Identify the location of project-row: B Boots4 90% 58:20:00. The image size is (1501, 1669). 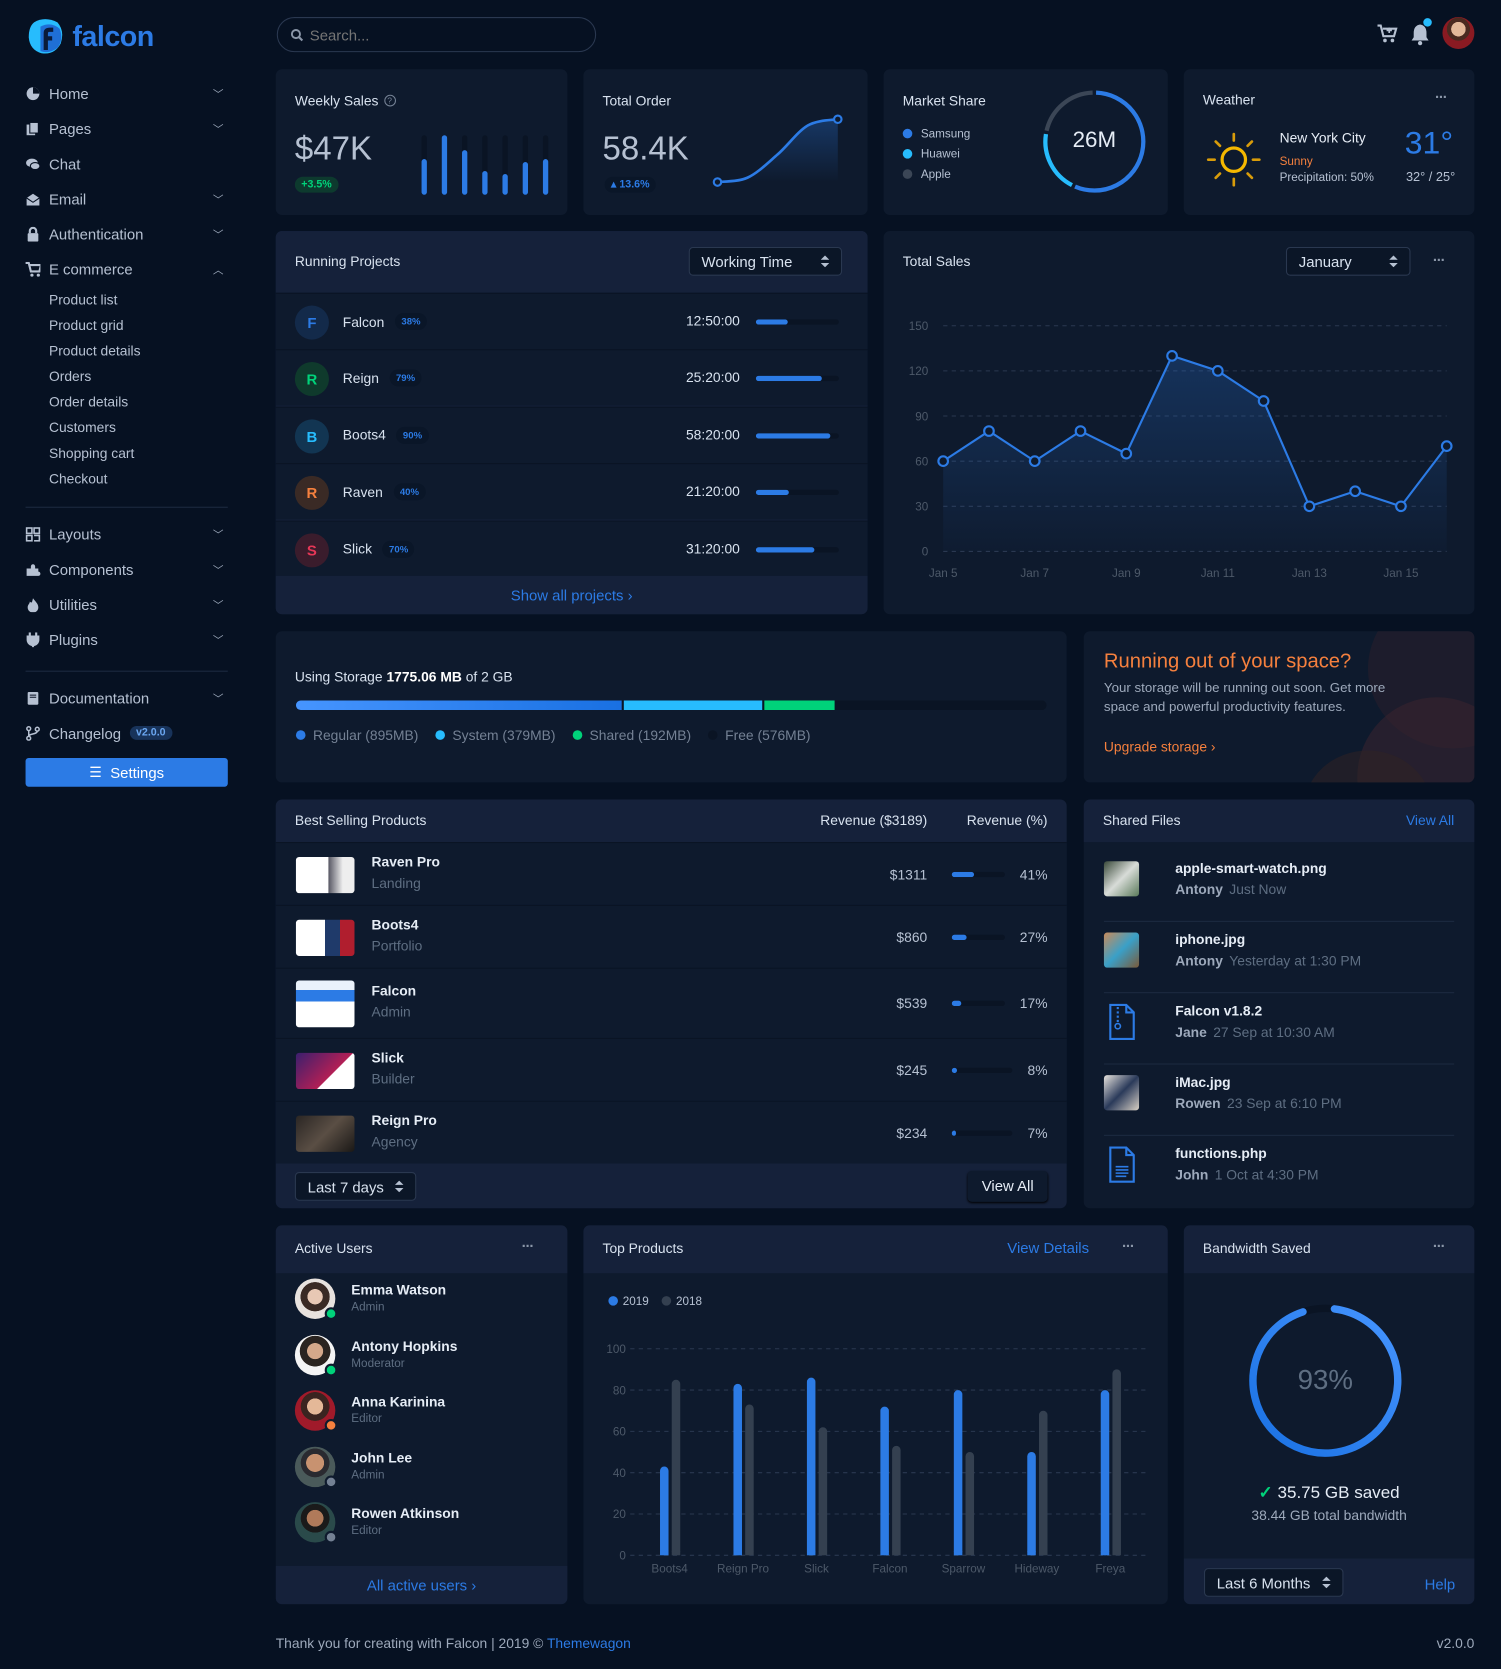
(571, 434).